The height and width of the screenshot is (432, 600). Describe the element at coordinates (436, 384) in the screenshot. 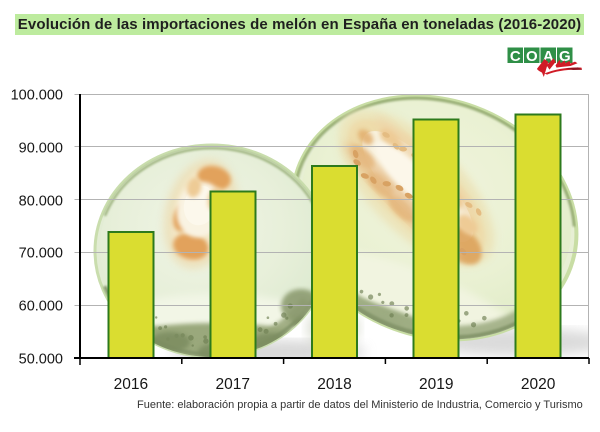

I see `svg-text: 2019` at that location.